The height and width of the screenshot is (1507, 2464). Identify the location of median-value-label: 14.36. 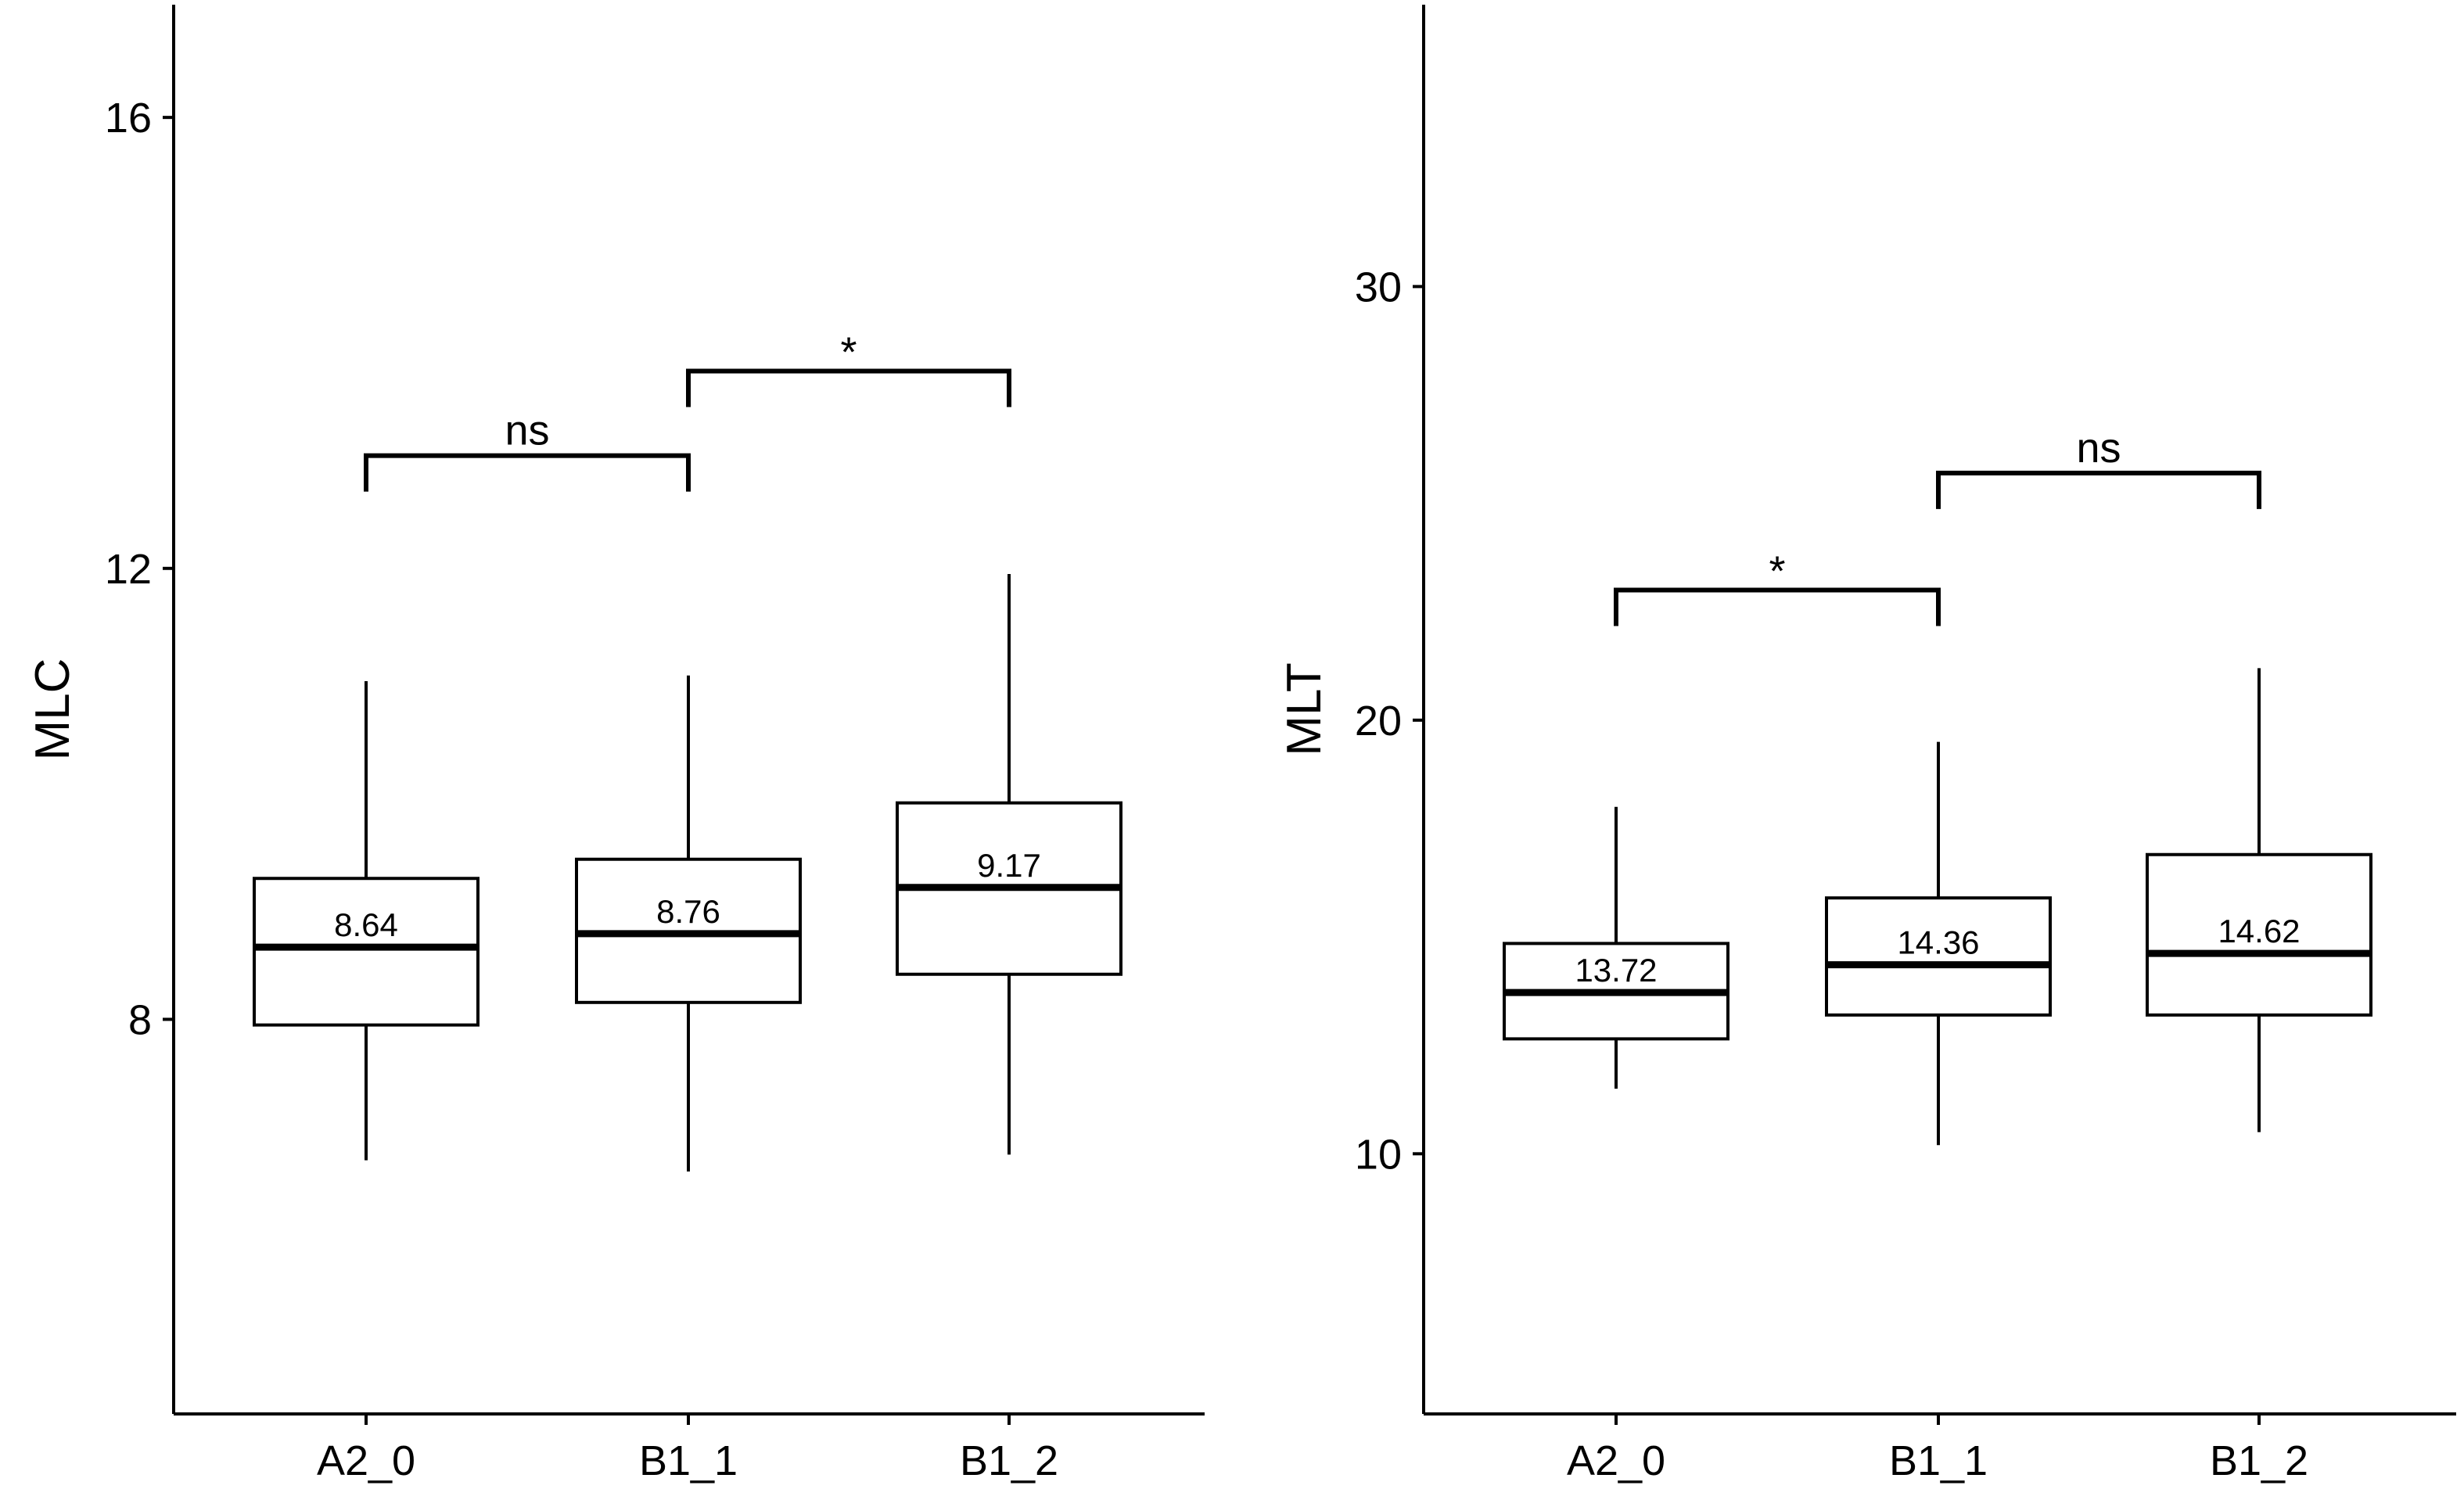
(1938, 942).